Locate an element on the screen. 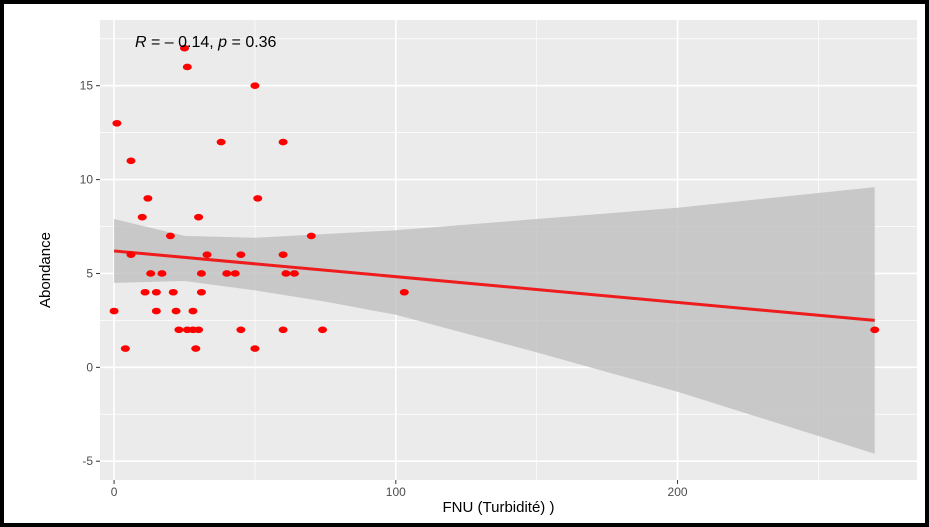 The height and width of the screenshot is (527, 929). r-symbol: R is located at coordinates (141, 42).